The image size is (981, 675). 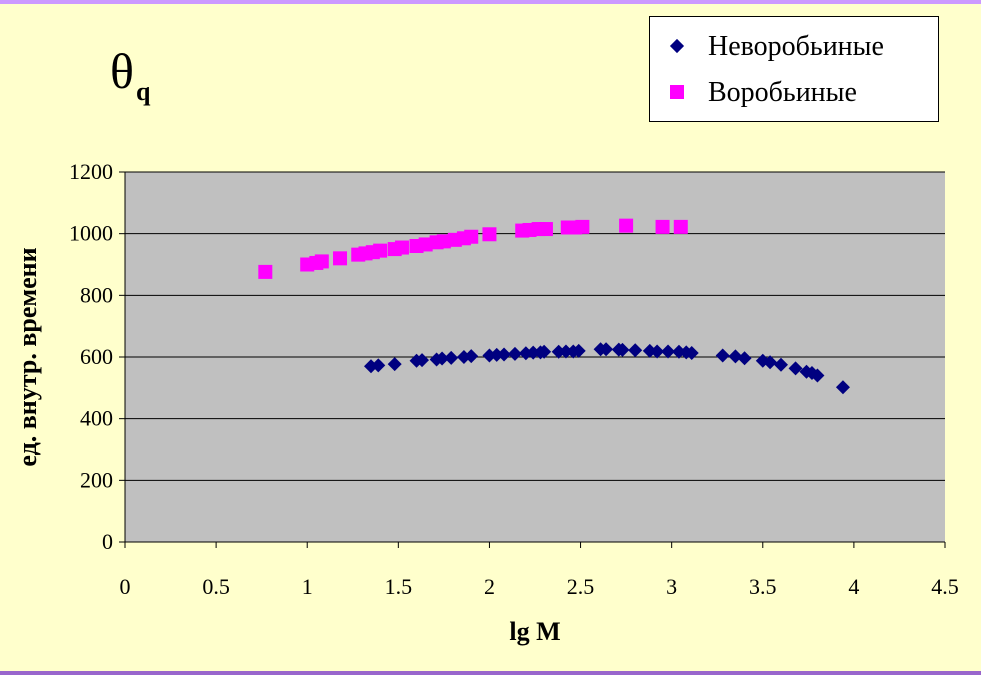 I want to click on legend-label-series-2: Воробьиные, so click(x=782, y=92).